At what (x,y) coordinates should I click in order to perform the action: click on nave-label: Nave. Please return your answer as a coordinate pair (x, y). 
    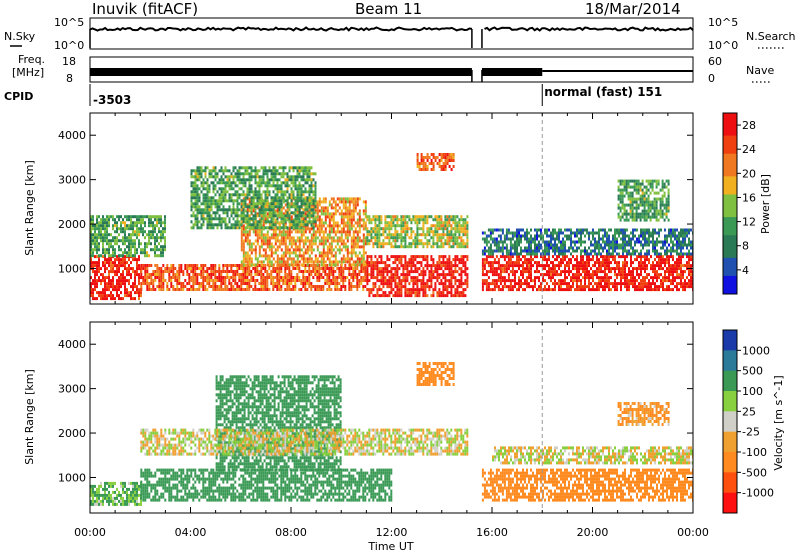
    Looking at the image, I should click on (760, 70).